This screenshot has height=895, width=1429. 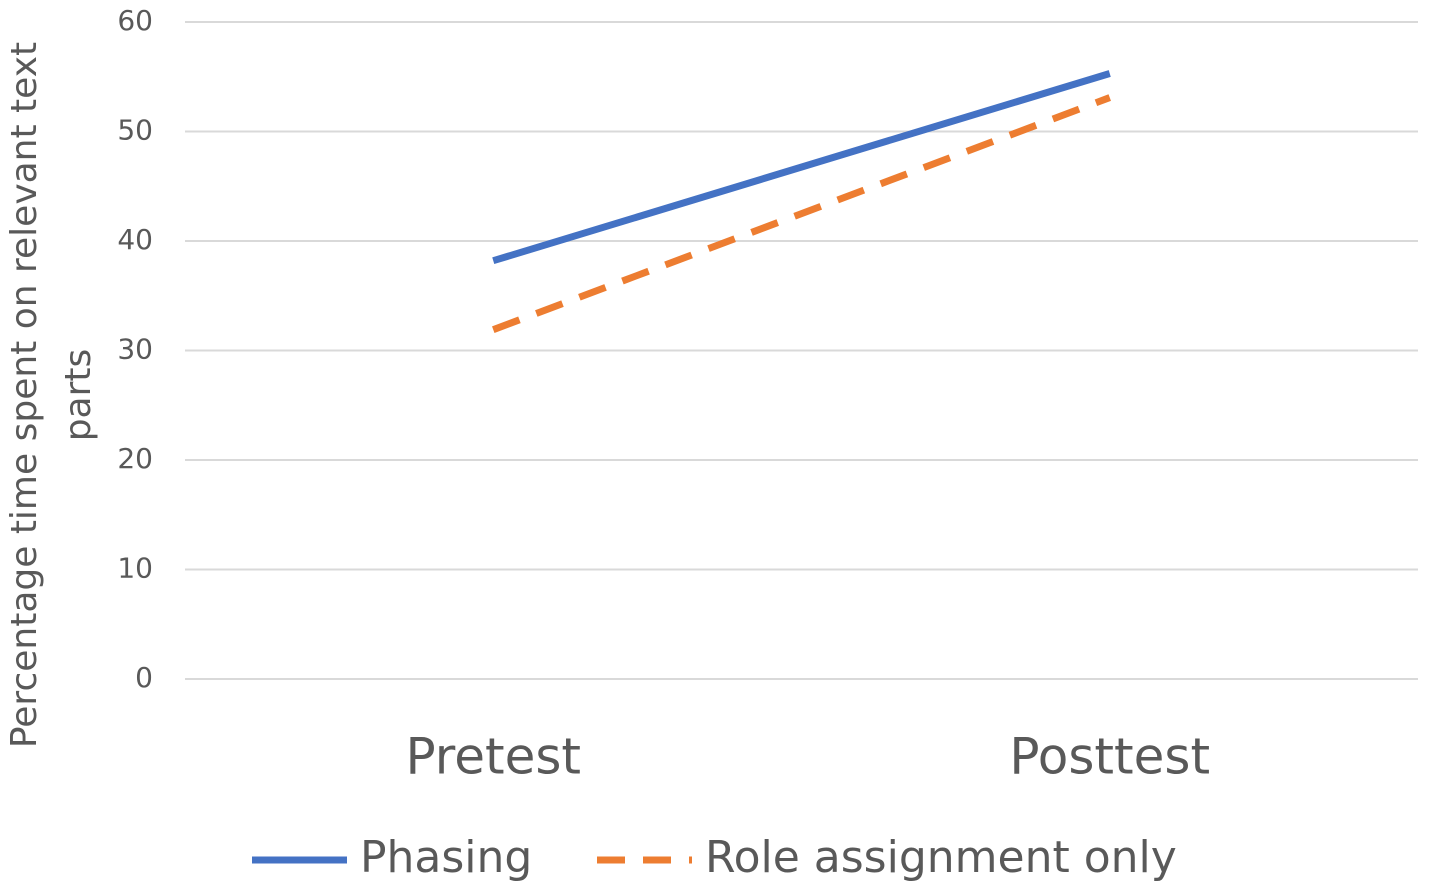 What do you see at coordinates (446, 857) in the screenshot?
I see `legend-label: Phasing` at bounding box center [446, 857].